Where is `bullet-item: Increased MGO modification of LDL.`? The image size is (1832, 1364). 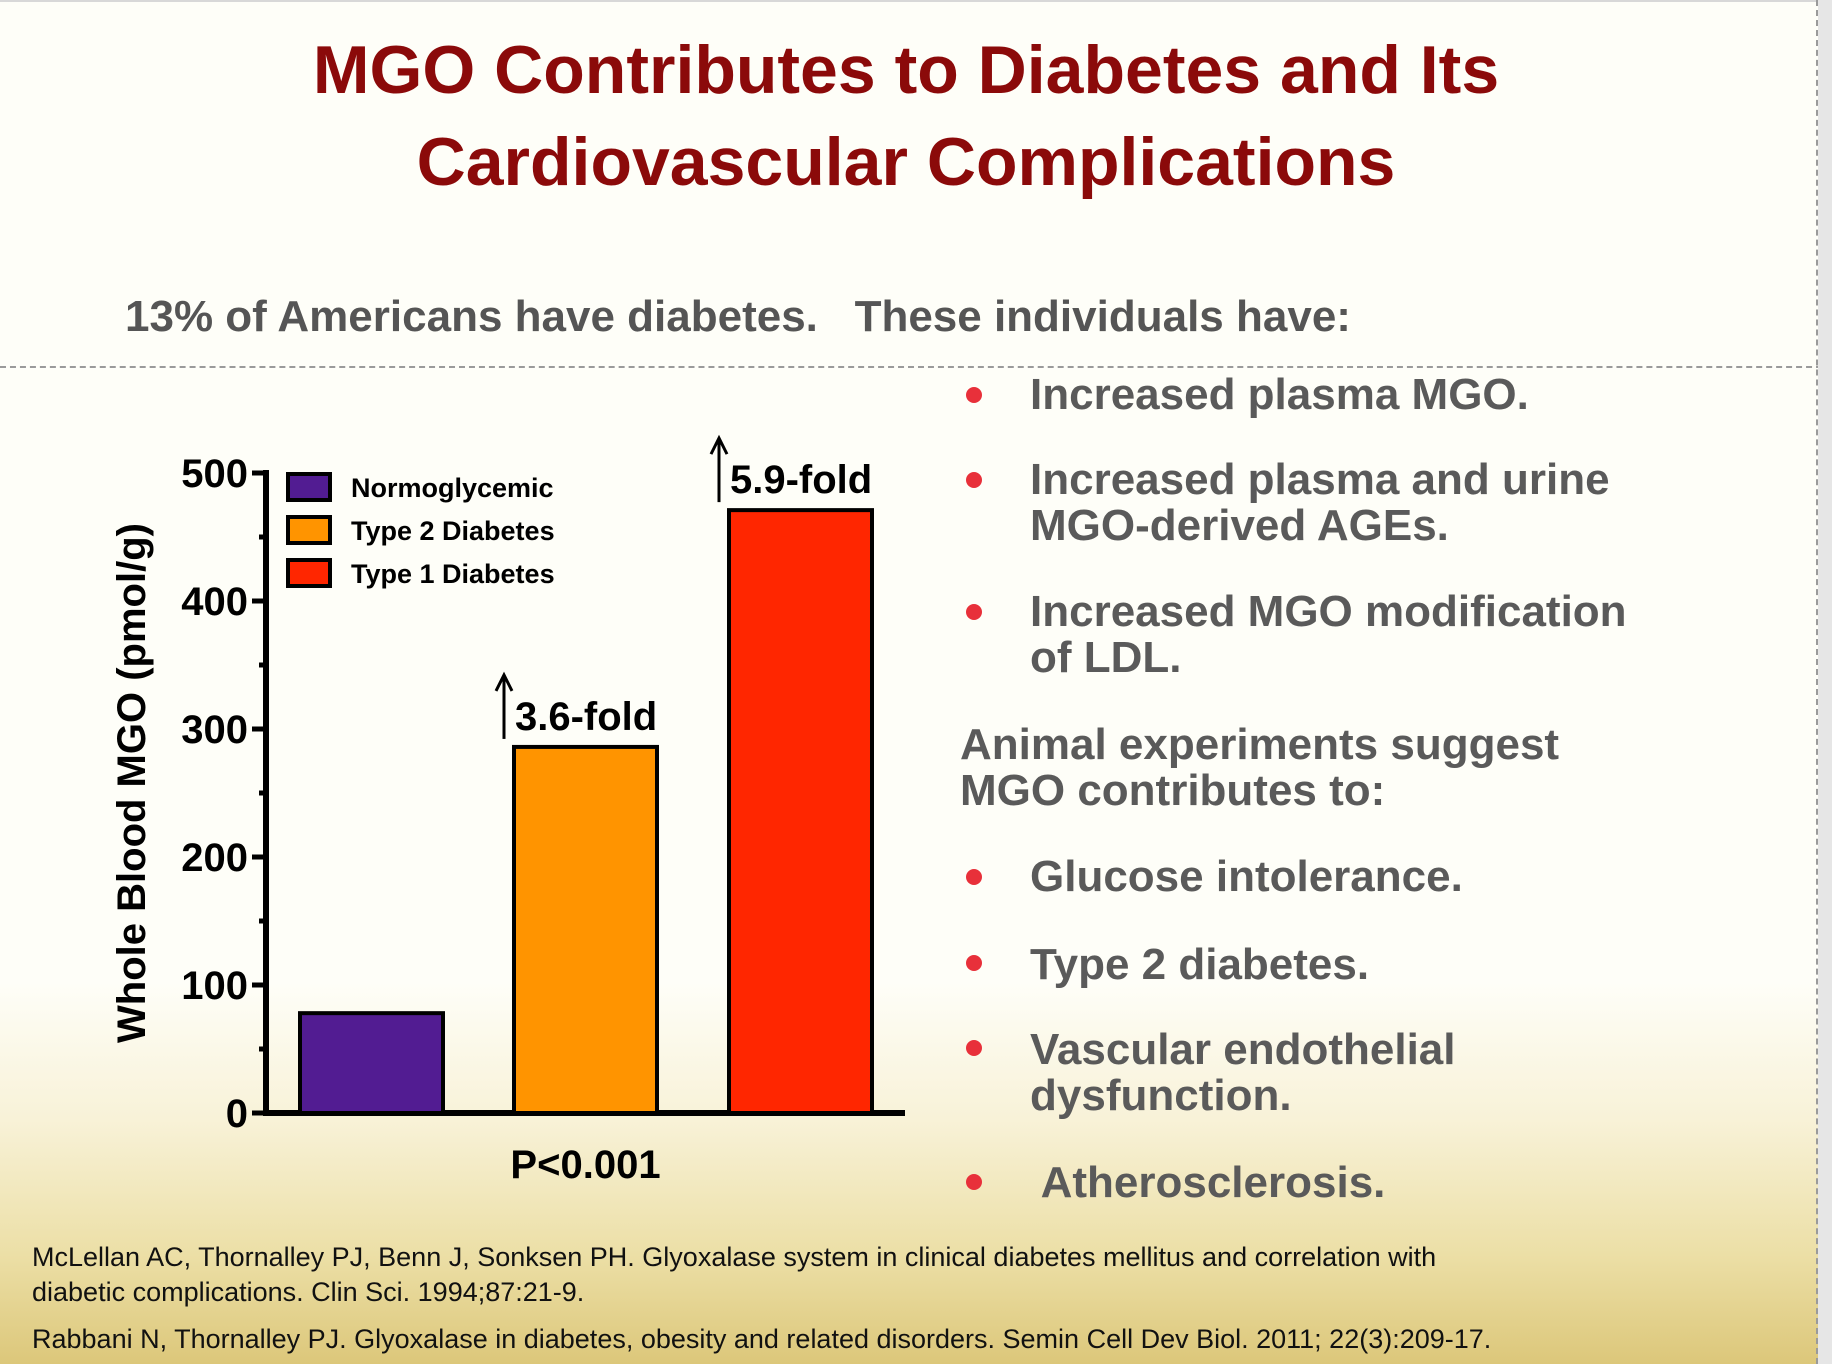 bullet-item: Increased MGO modification of LDL. is located at coordinates (1328, 635).